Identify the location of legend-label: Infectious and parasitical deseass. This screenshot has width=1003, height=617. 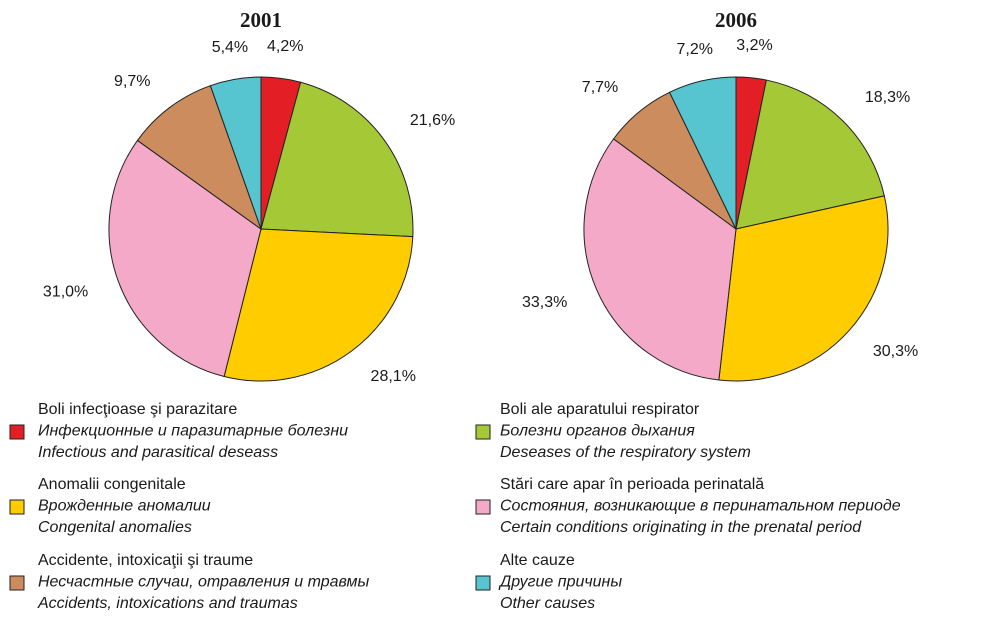
(158, 452).